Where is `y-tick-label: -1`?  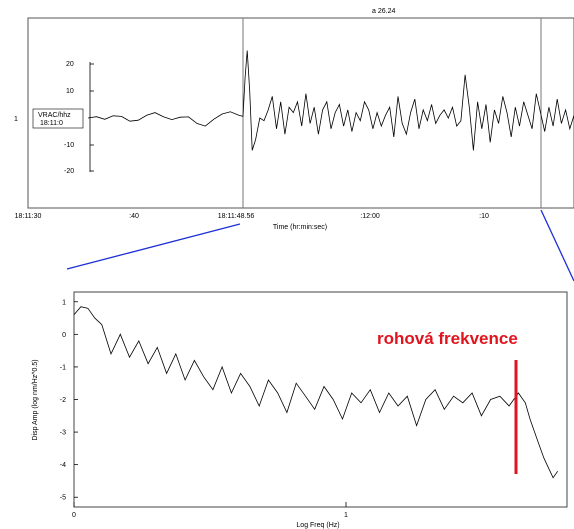 y-tick-label: -1 is located at coordinates (63, 367).